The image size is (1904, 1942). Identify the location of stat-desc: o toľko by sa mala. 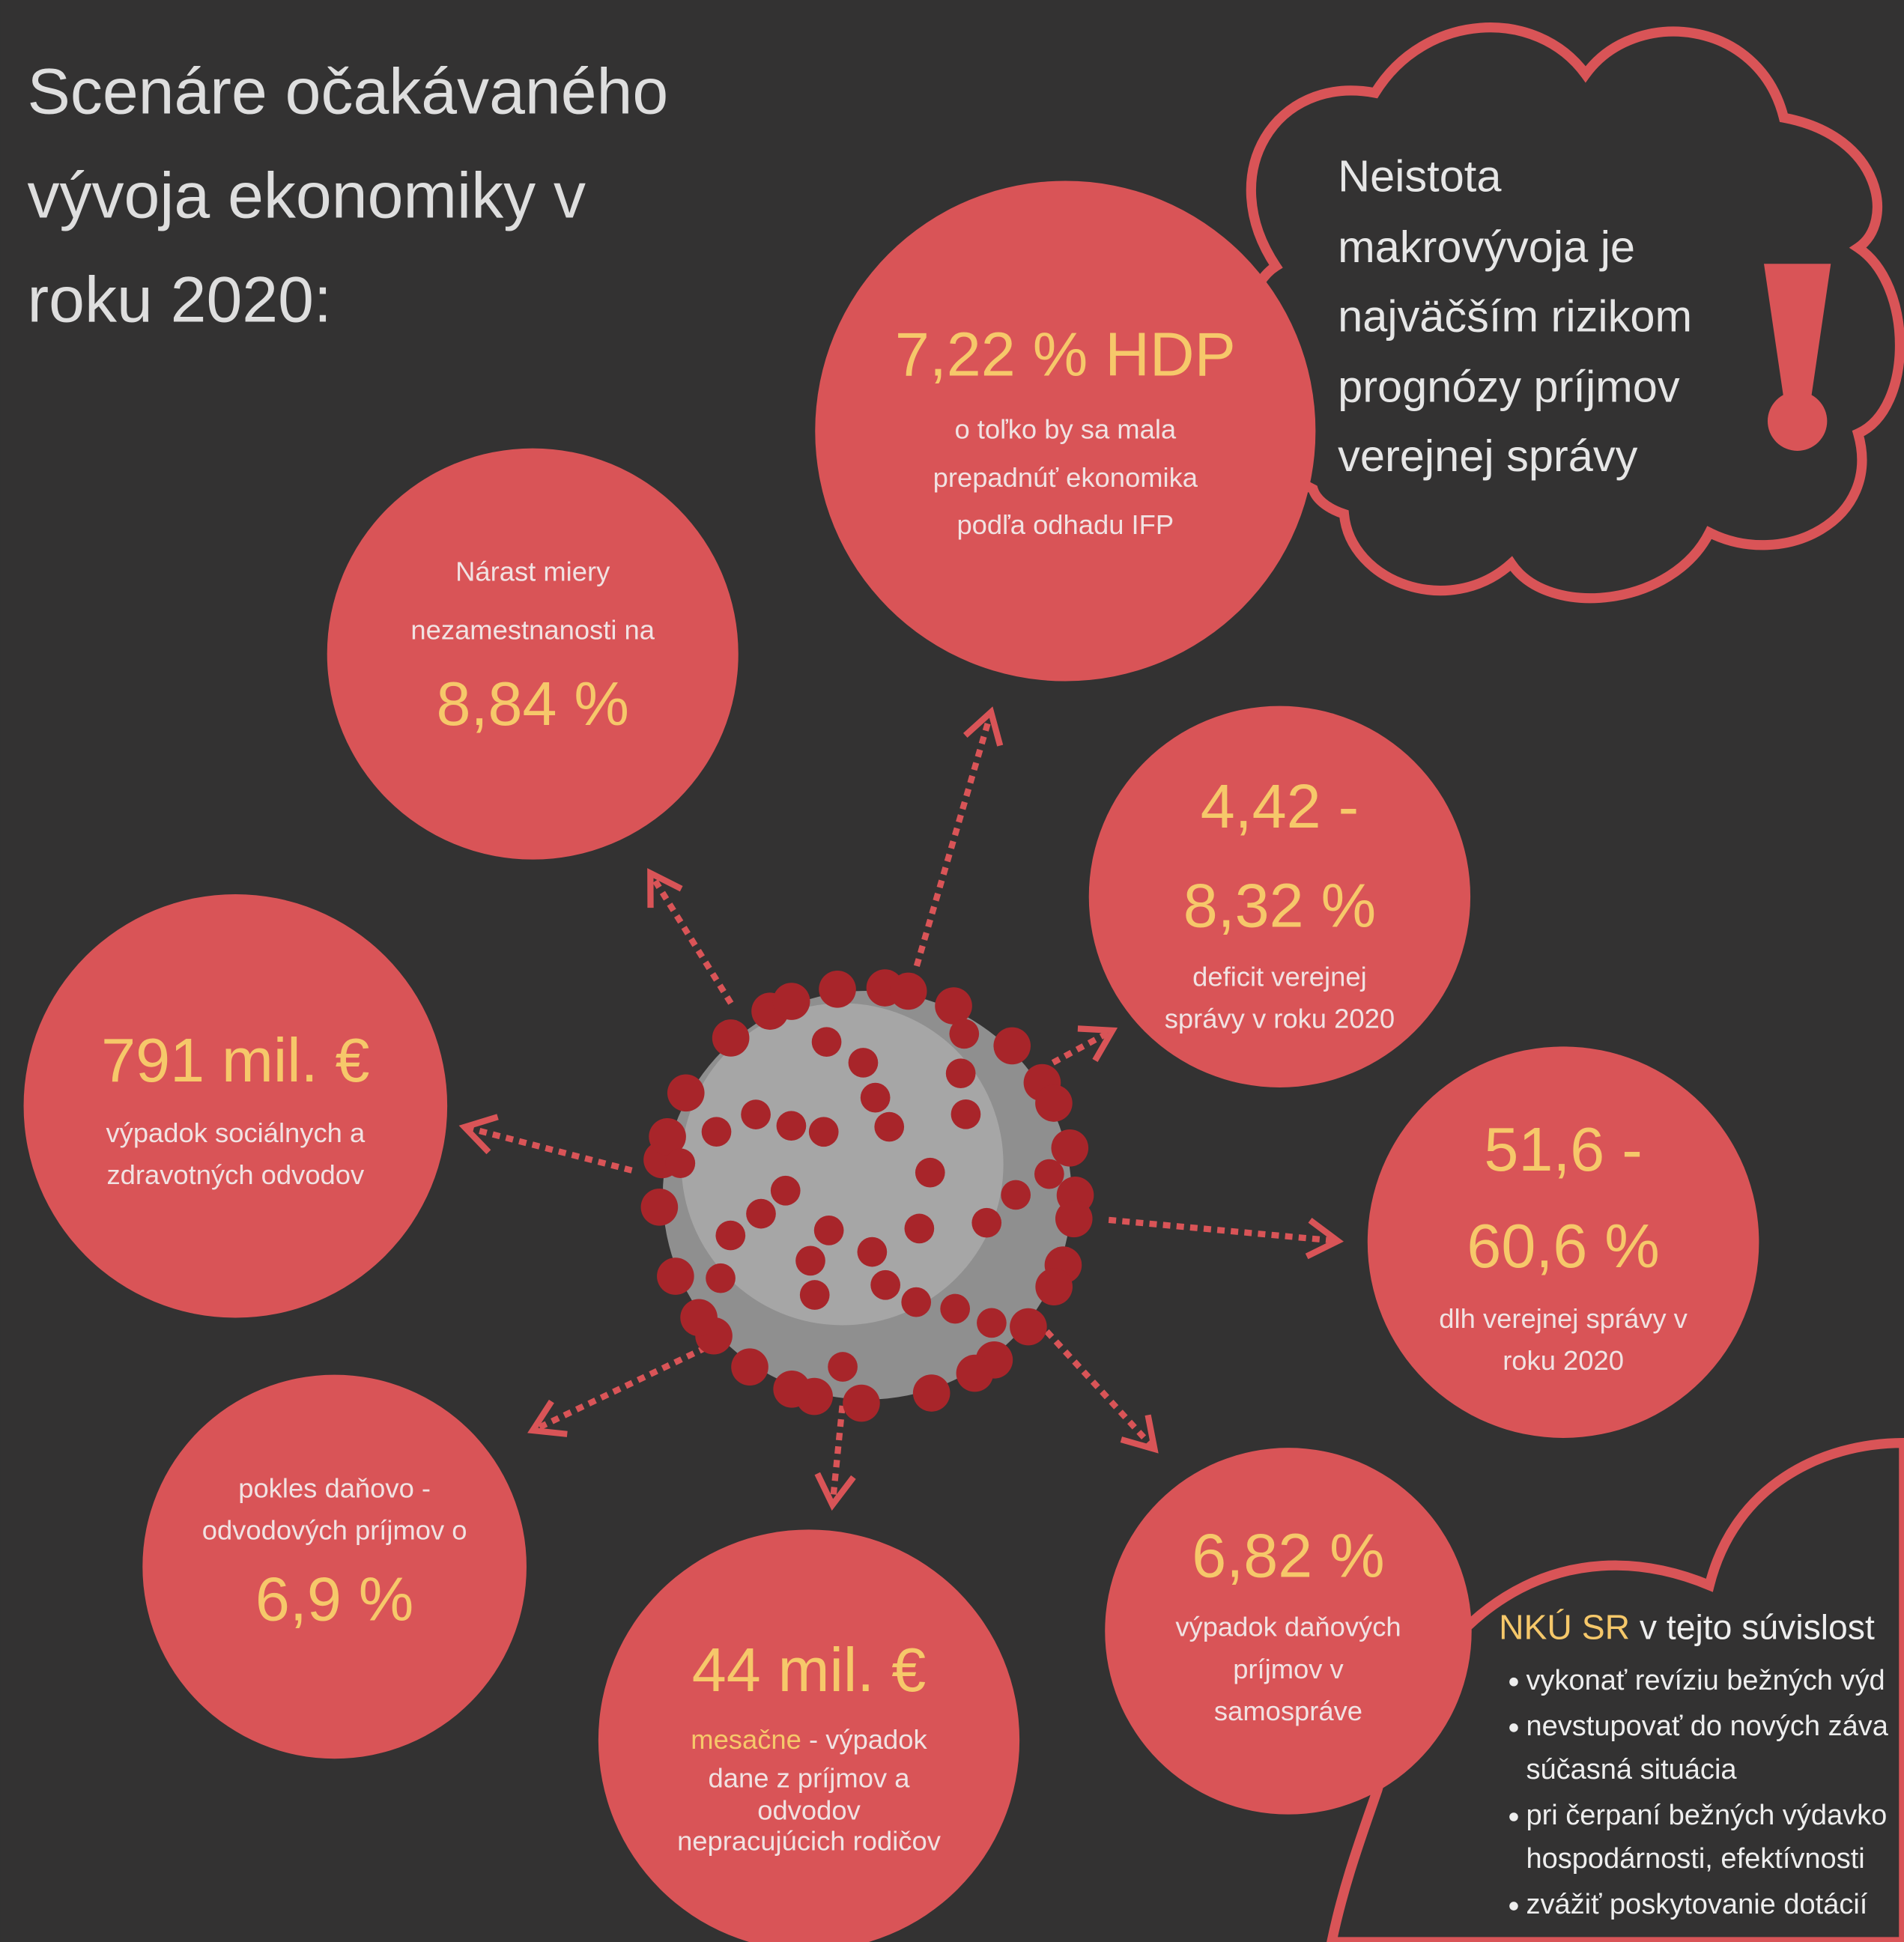
(1065, 429).